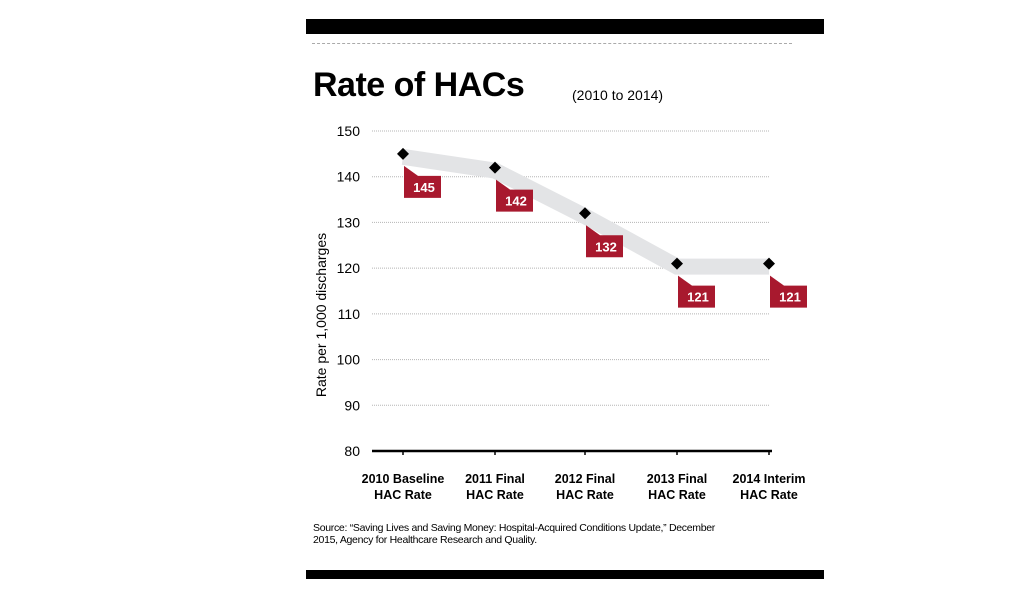 The width and height of the screenshot is (1024, 594). Describe the element at coordinates (352, 451) in the screenshot. I see `y-tick-label: 80` at that location.